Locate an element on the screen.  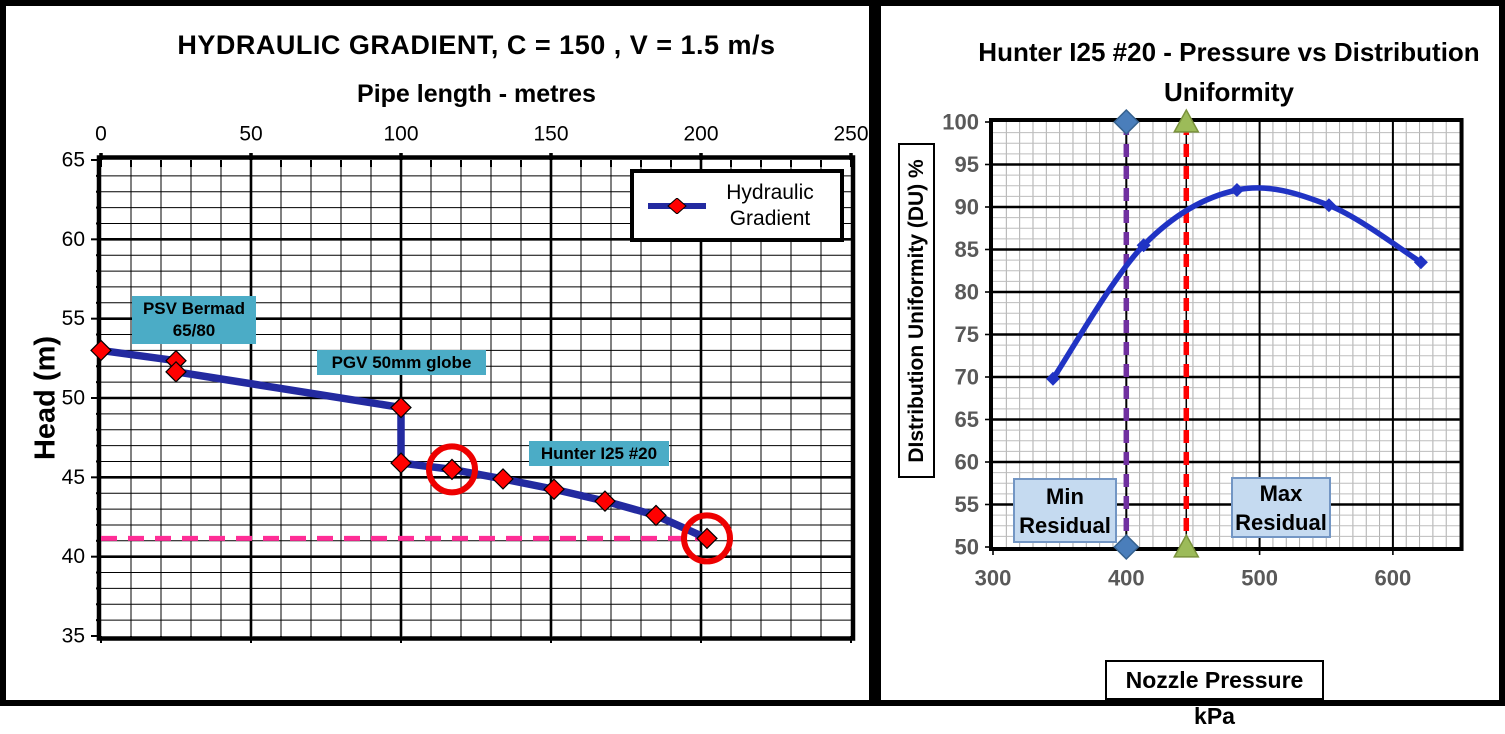
legend-label: Hydraulic Gradient is located at coordinates (770, 205).